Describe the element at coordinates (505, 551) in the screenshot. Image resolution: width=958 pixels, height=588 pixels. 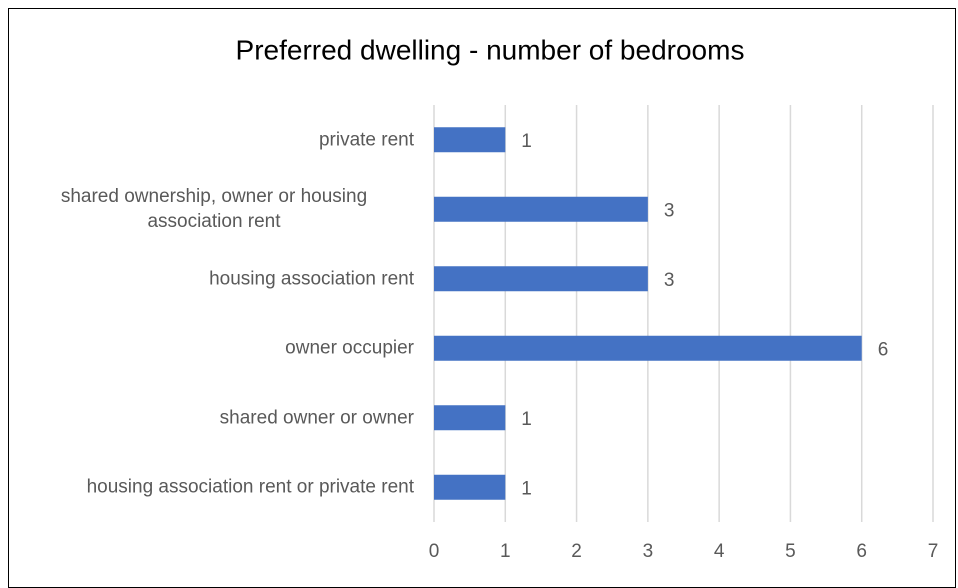
I see `x-tick-label: 1` at that location.